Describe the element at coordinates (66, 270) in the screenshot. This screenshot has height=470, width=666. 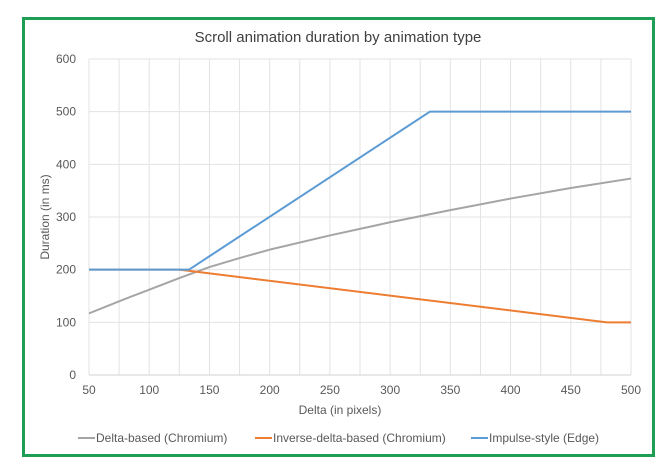
I see `y-tick-label: 200` at that location.